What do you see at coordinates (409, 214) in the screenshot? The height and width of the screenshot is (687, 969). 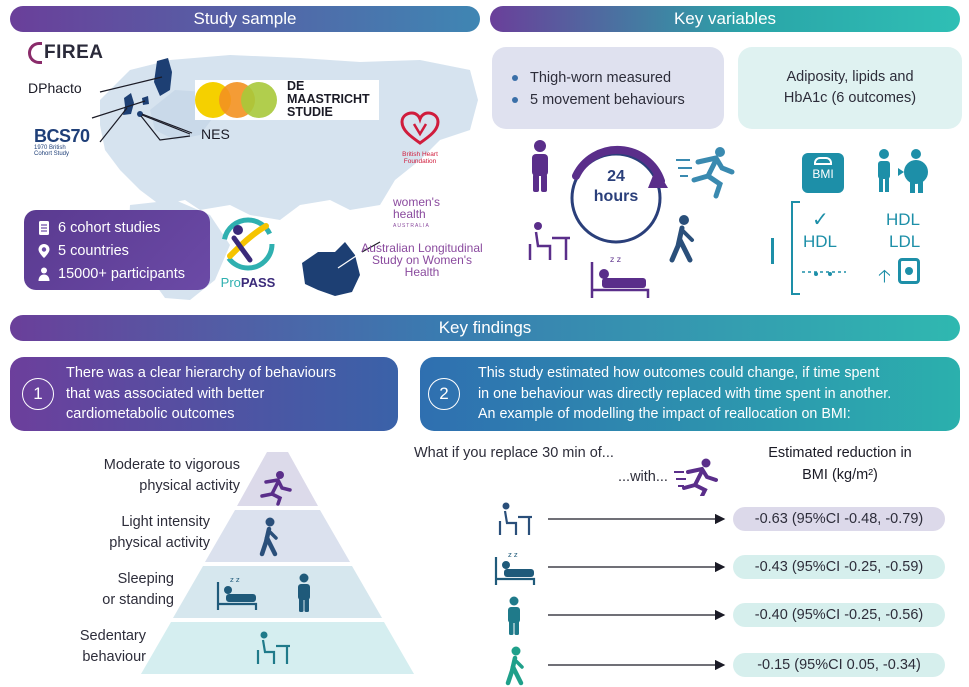 I see `womens-health-line-2: health` at bounding box center [409, 214].